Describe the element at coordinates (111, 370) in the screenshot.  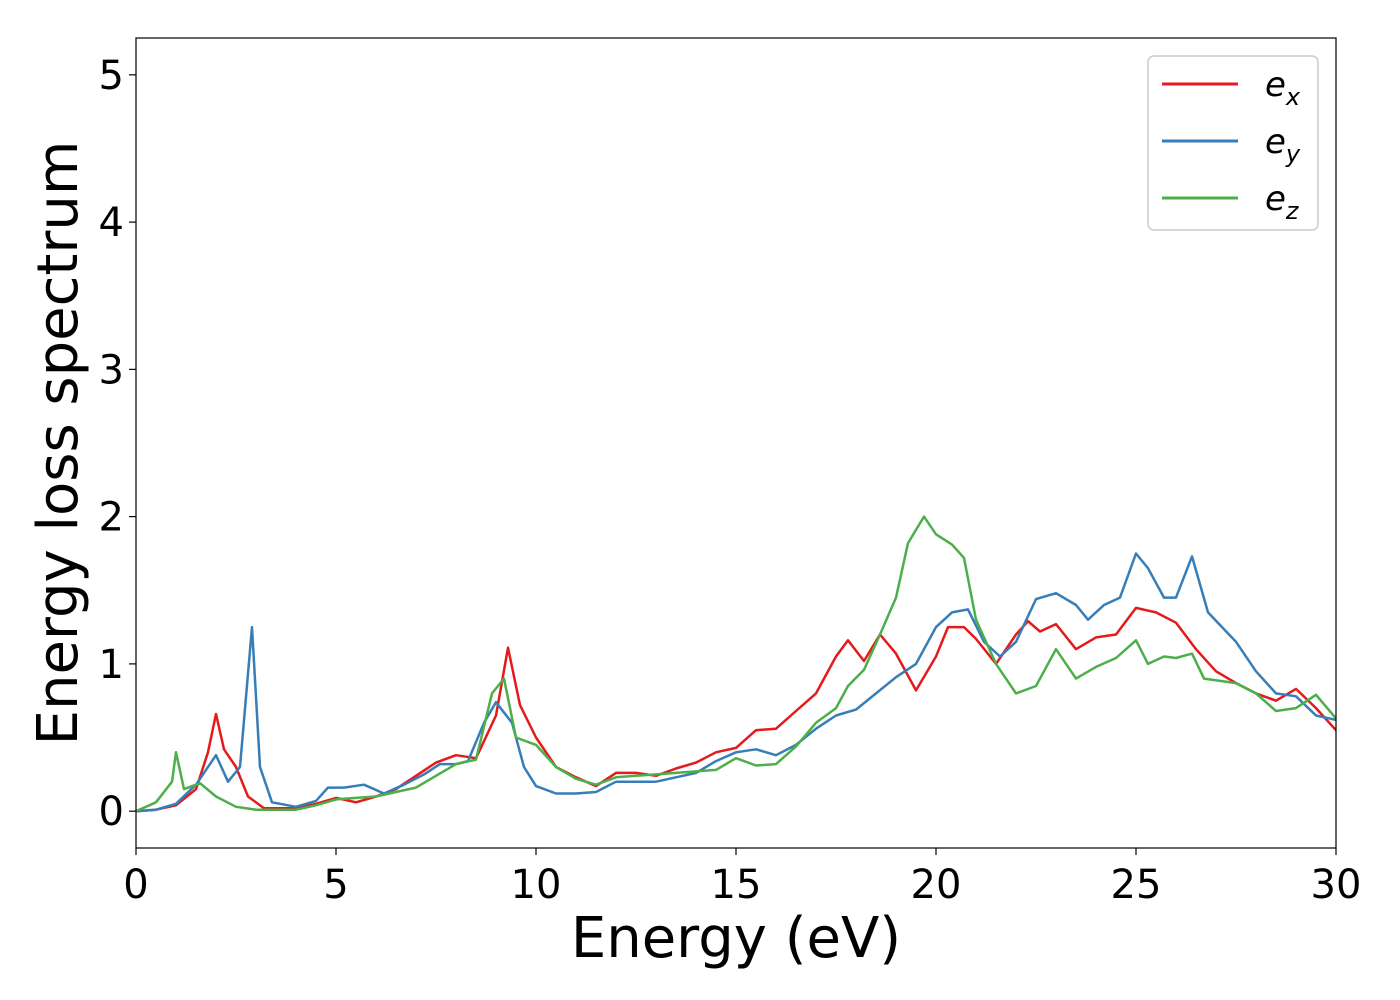
I see `y-tick-label: 3` at that location.